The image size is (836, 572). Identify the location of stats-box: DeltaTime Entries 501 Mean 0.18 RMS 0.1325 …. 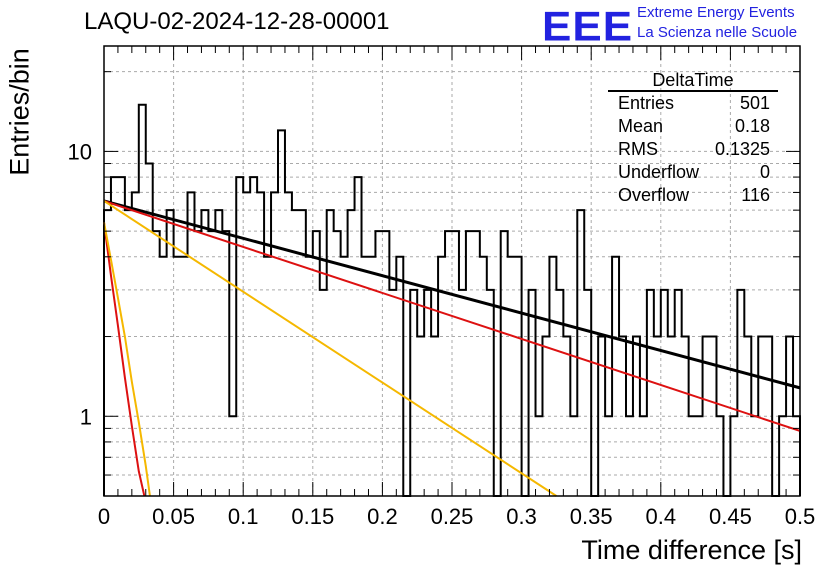
(693, 138).